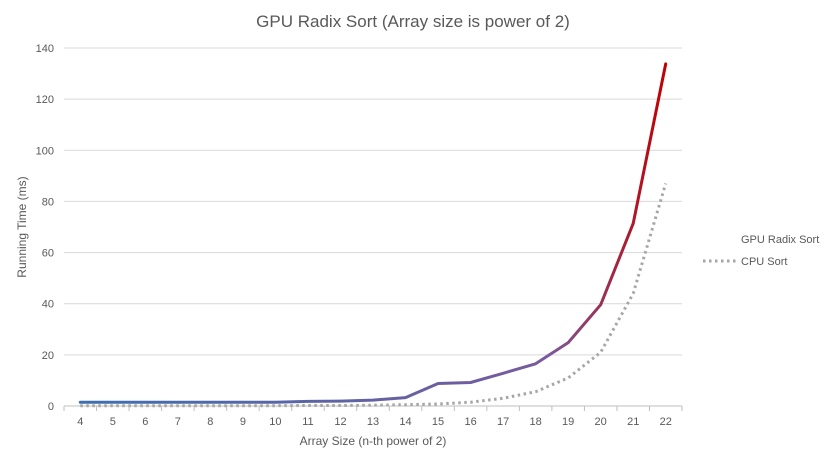 This screenshot has height=464, width=826. I want to click on legend-entry-gpu-radix-sort: GPU Radix Sort, so click(761, 240).